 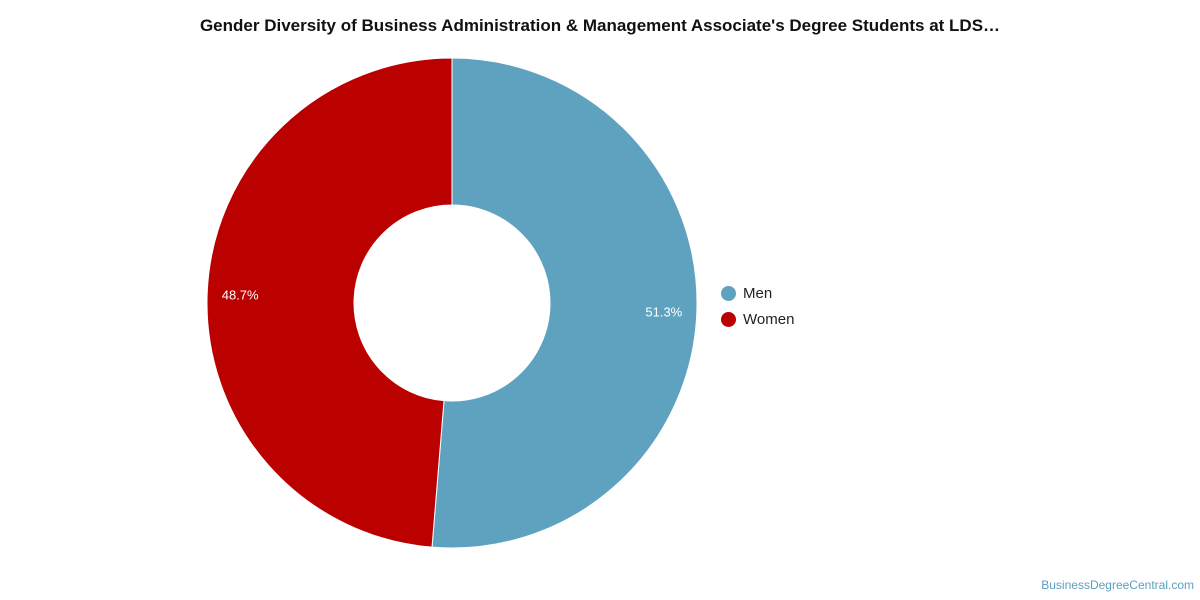 I want to click on legend-item-men: Men, so click(x=757, y=293).